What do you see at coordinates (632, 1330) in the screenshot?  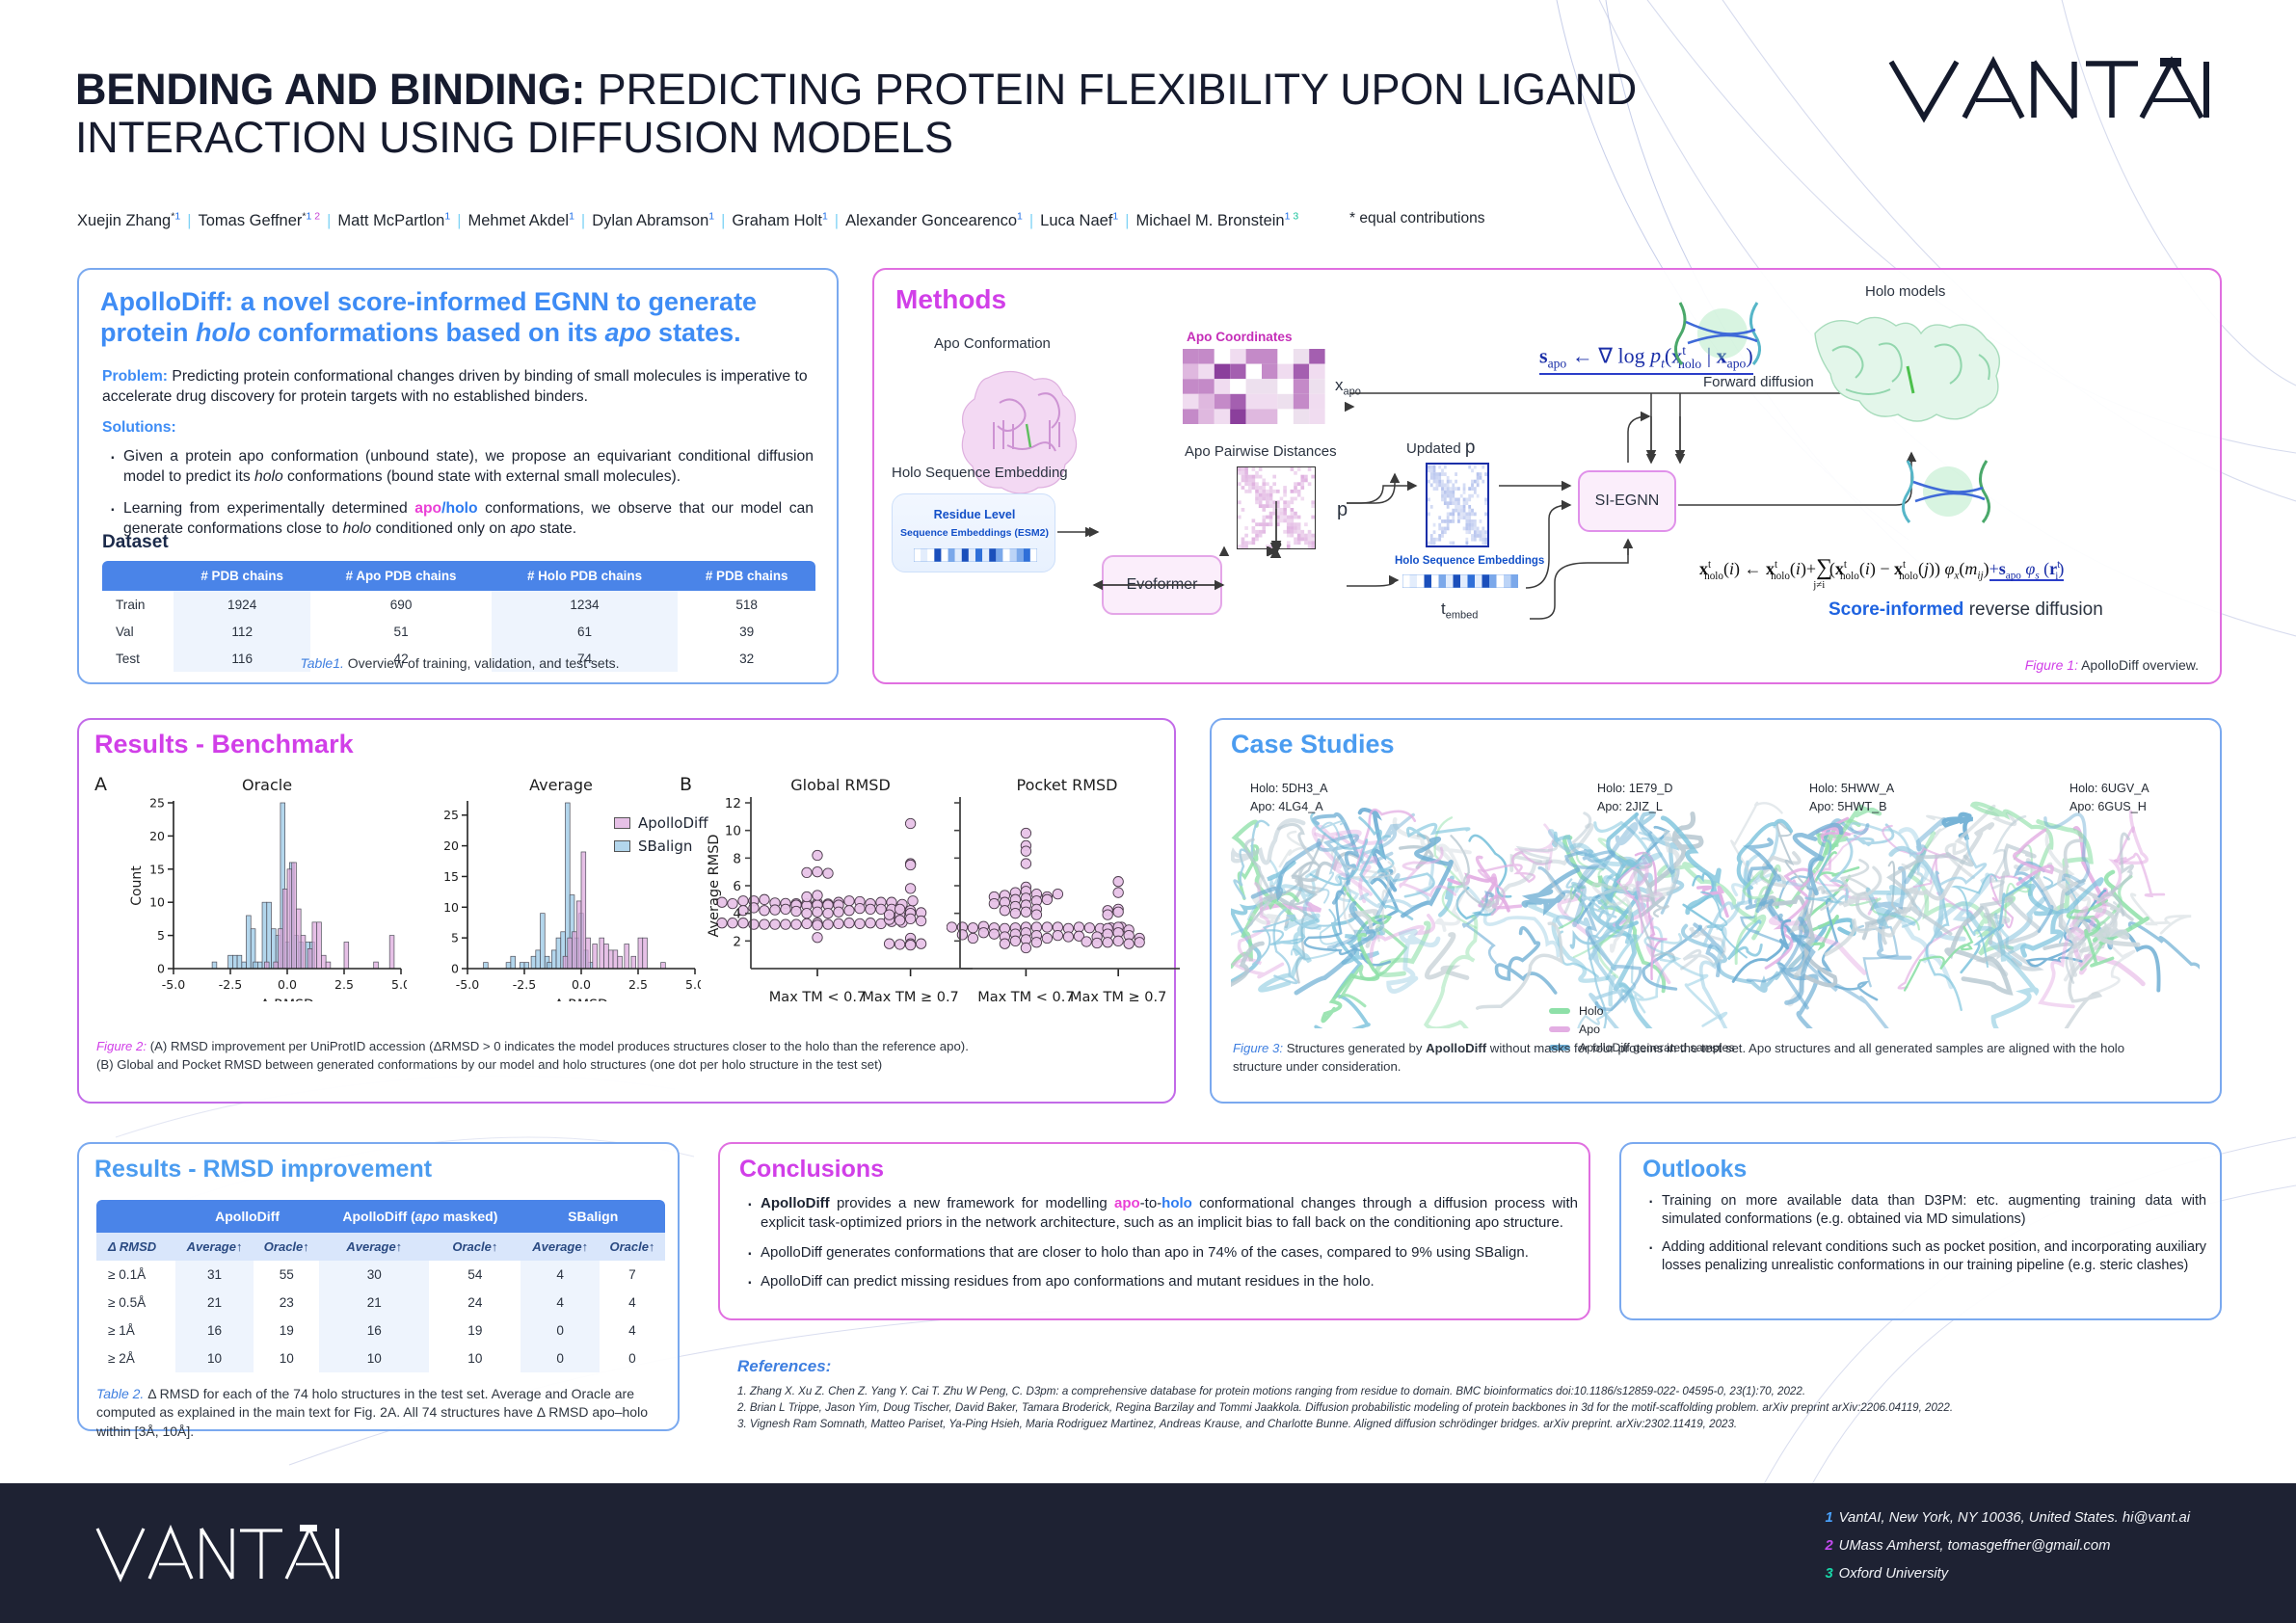 I see `table-cell: 4` at bounding box center [632, 1330].